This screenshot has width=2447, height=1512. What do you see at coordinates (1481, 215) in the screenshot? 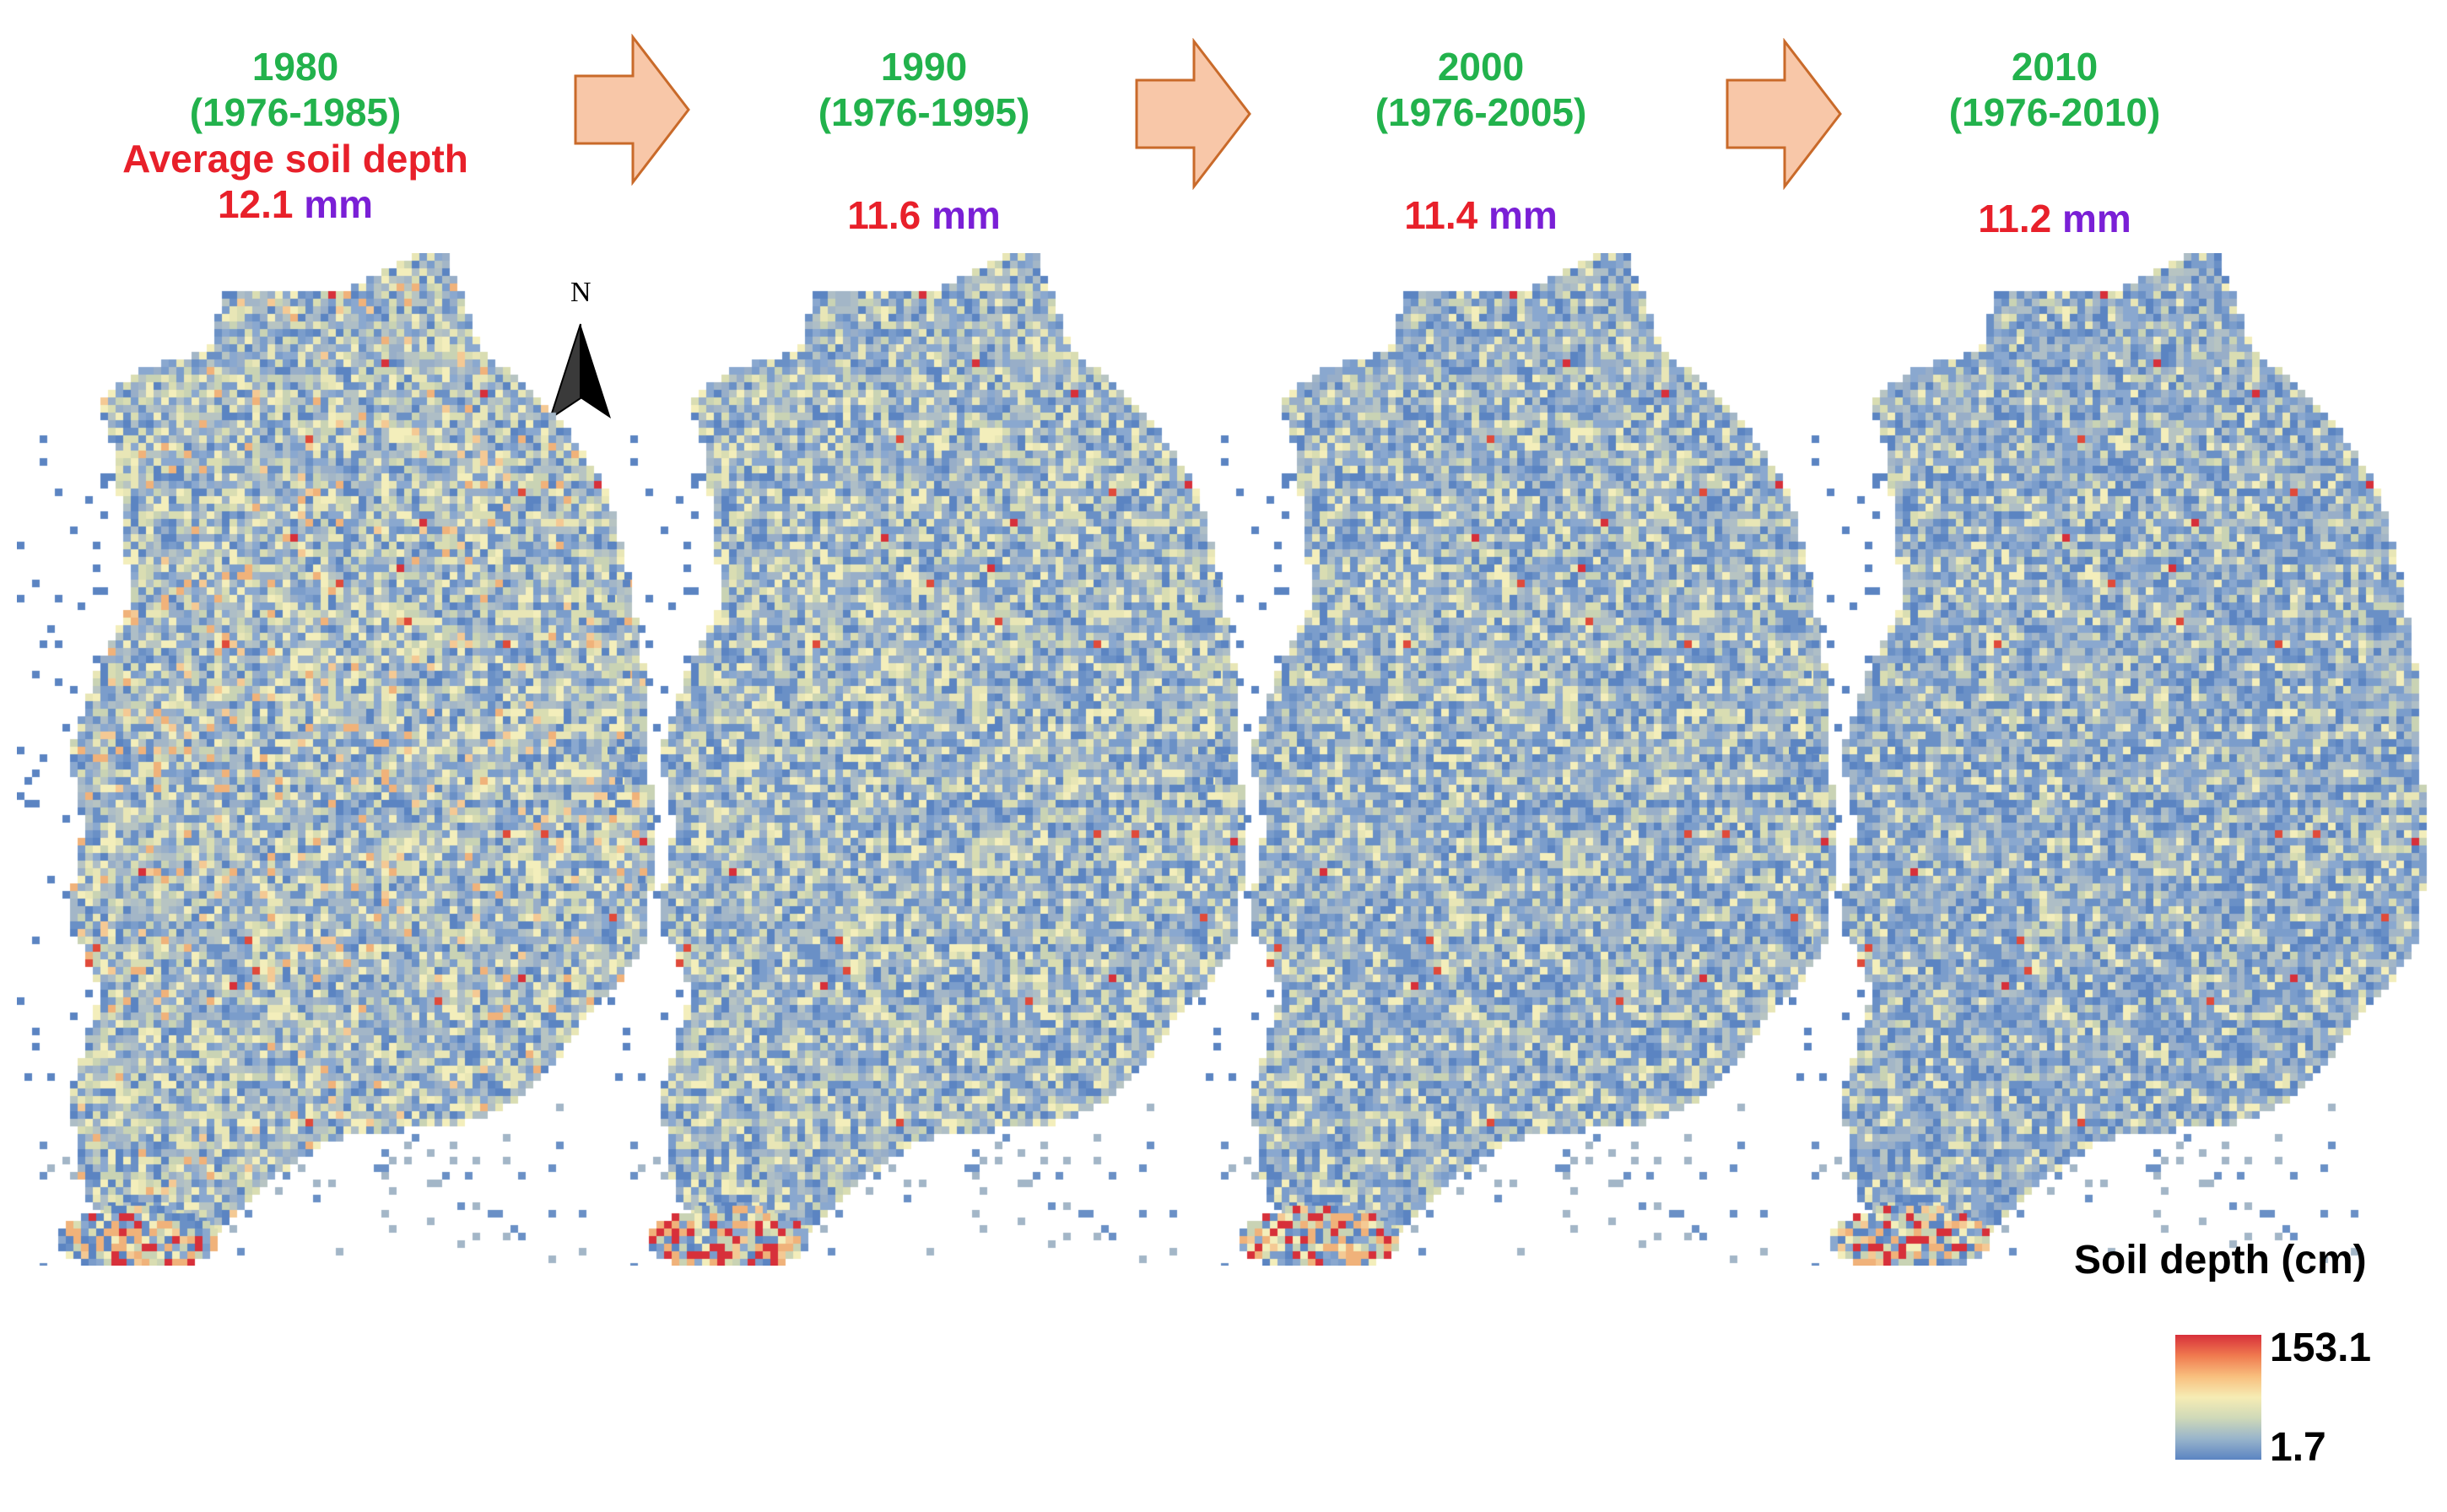
I see `panel-3-average-value: 11.4 mm` at bounding box center [1481, 215].